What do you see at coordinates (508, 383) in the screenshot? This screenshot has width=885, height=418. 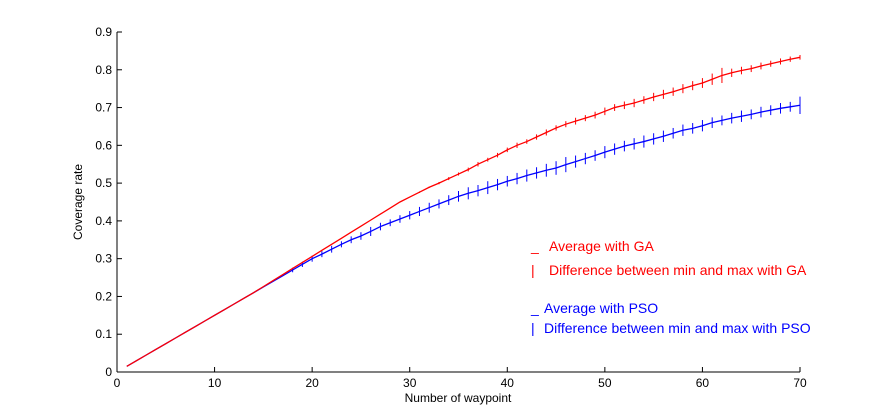 I see `x-tick-label: 40` at bounding box center [508, 383].